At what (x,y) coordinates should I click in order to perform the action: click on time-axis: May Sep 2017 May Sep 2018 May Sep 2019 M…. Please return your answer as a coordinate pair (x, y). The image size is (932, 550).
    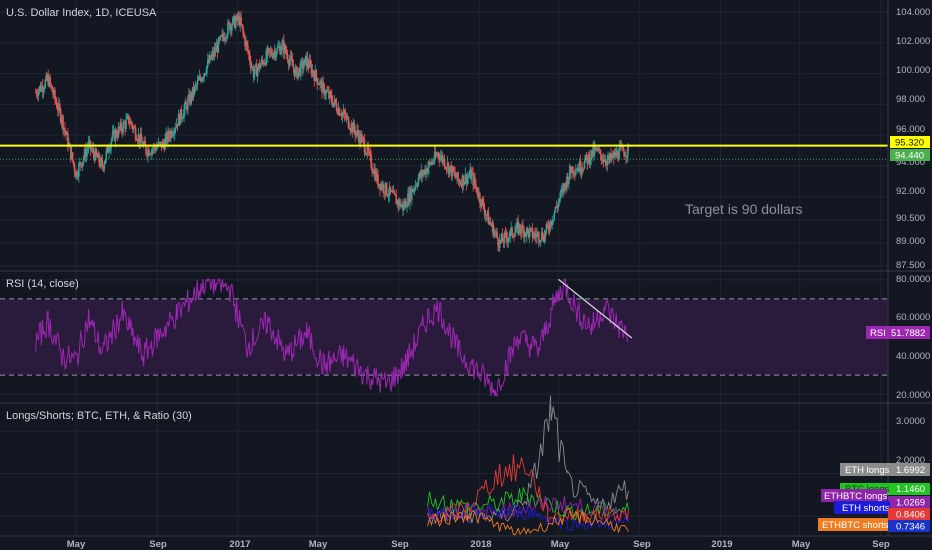
    Looking at the image, I should click on (478, 544).